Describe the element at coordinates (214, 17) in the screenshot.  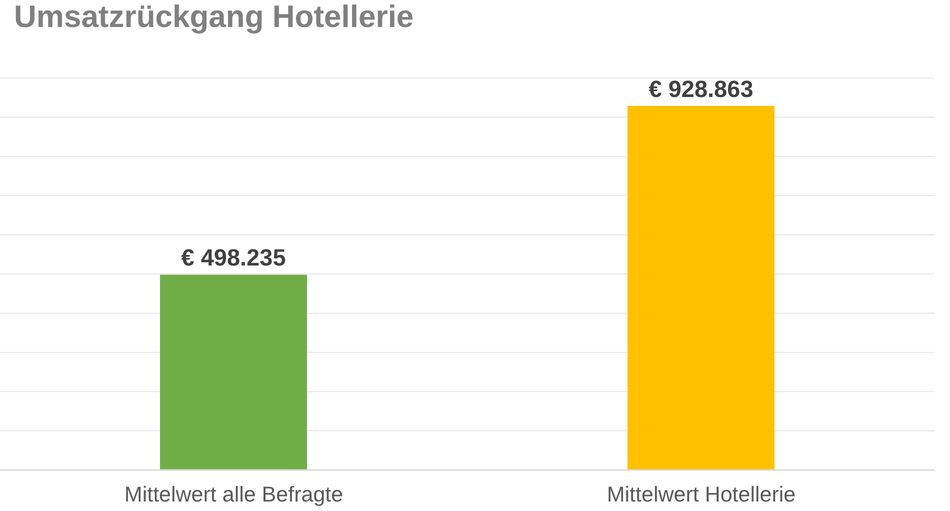
I see `chart-title: Umsatzrückgang Hotellerie` at that location.